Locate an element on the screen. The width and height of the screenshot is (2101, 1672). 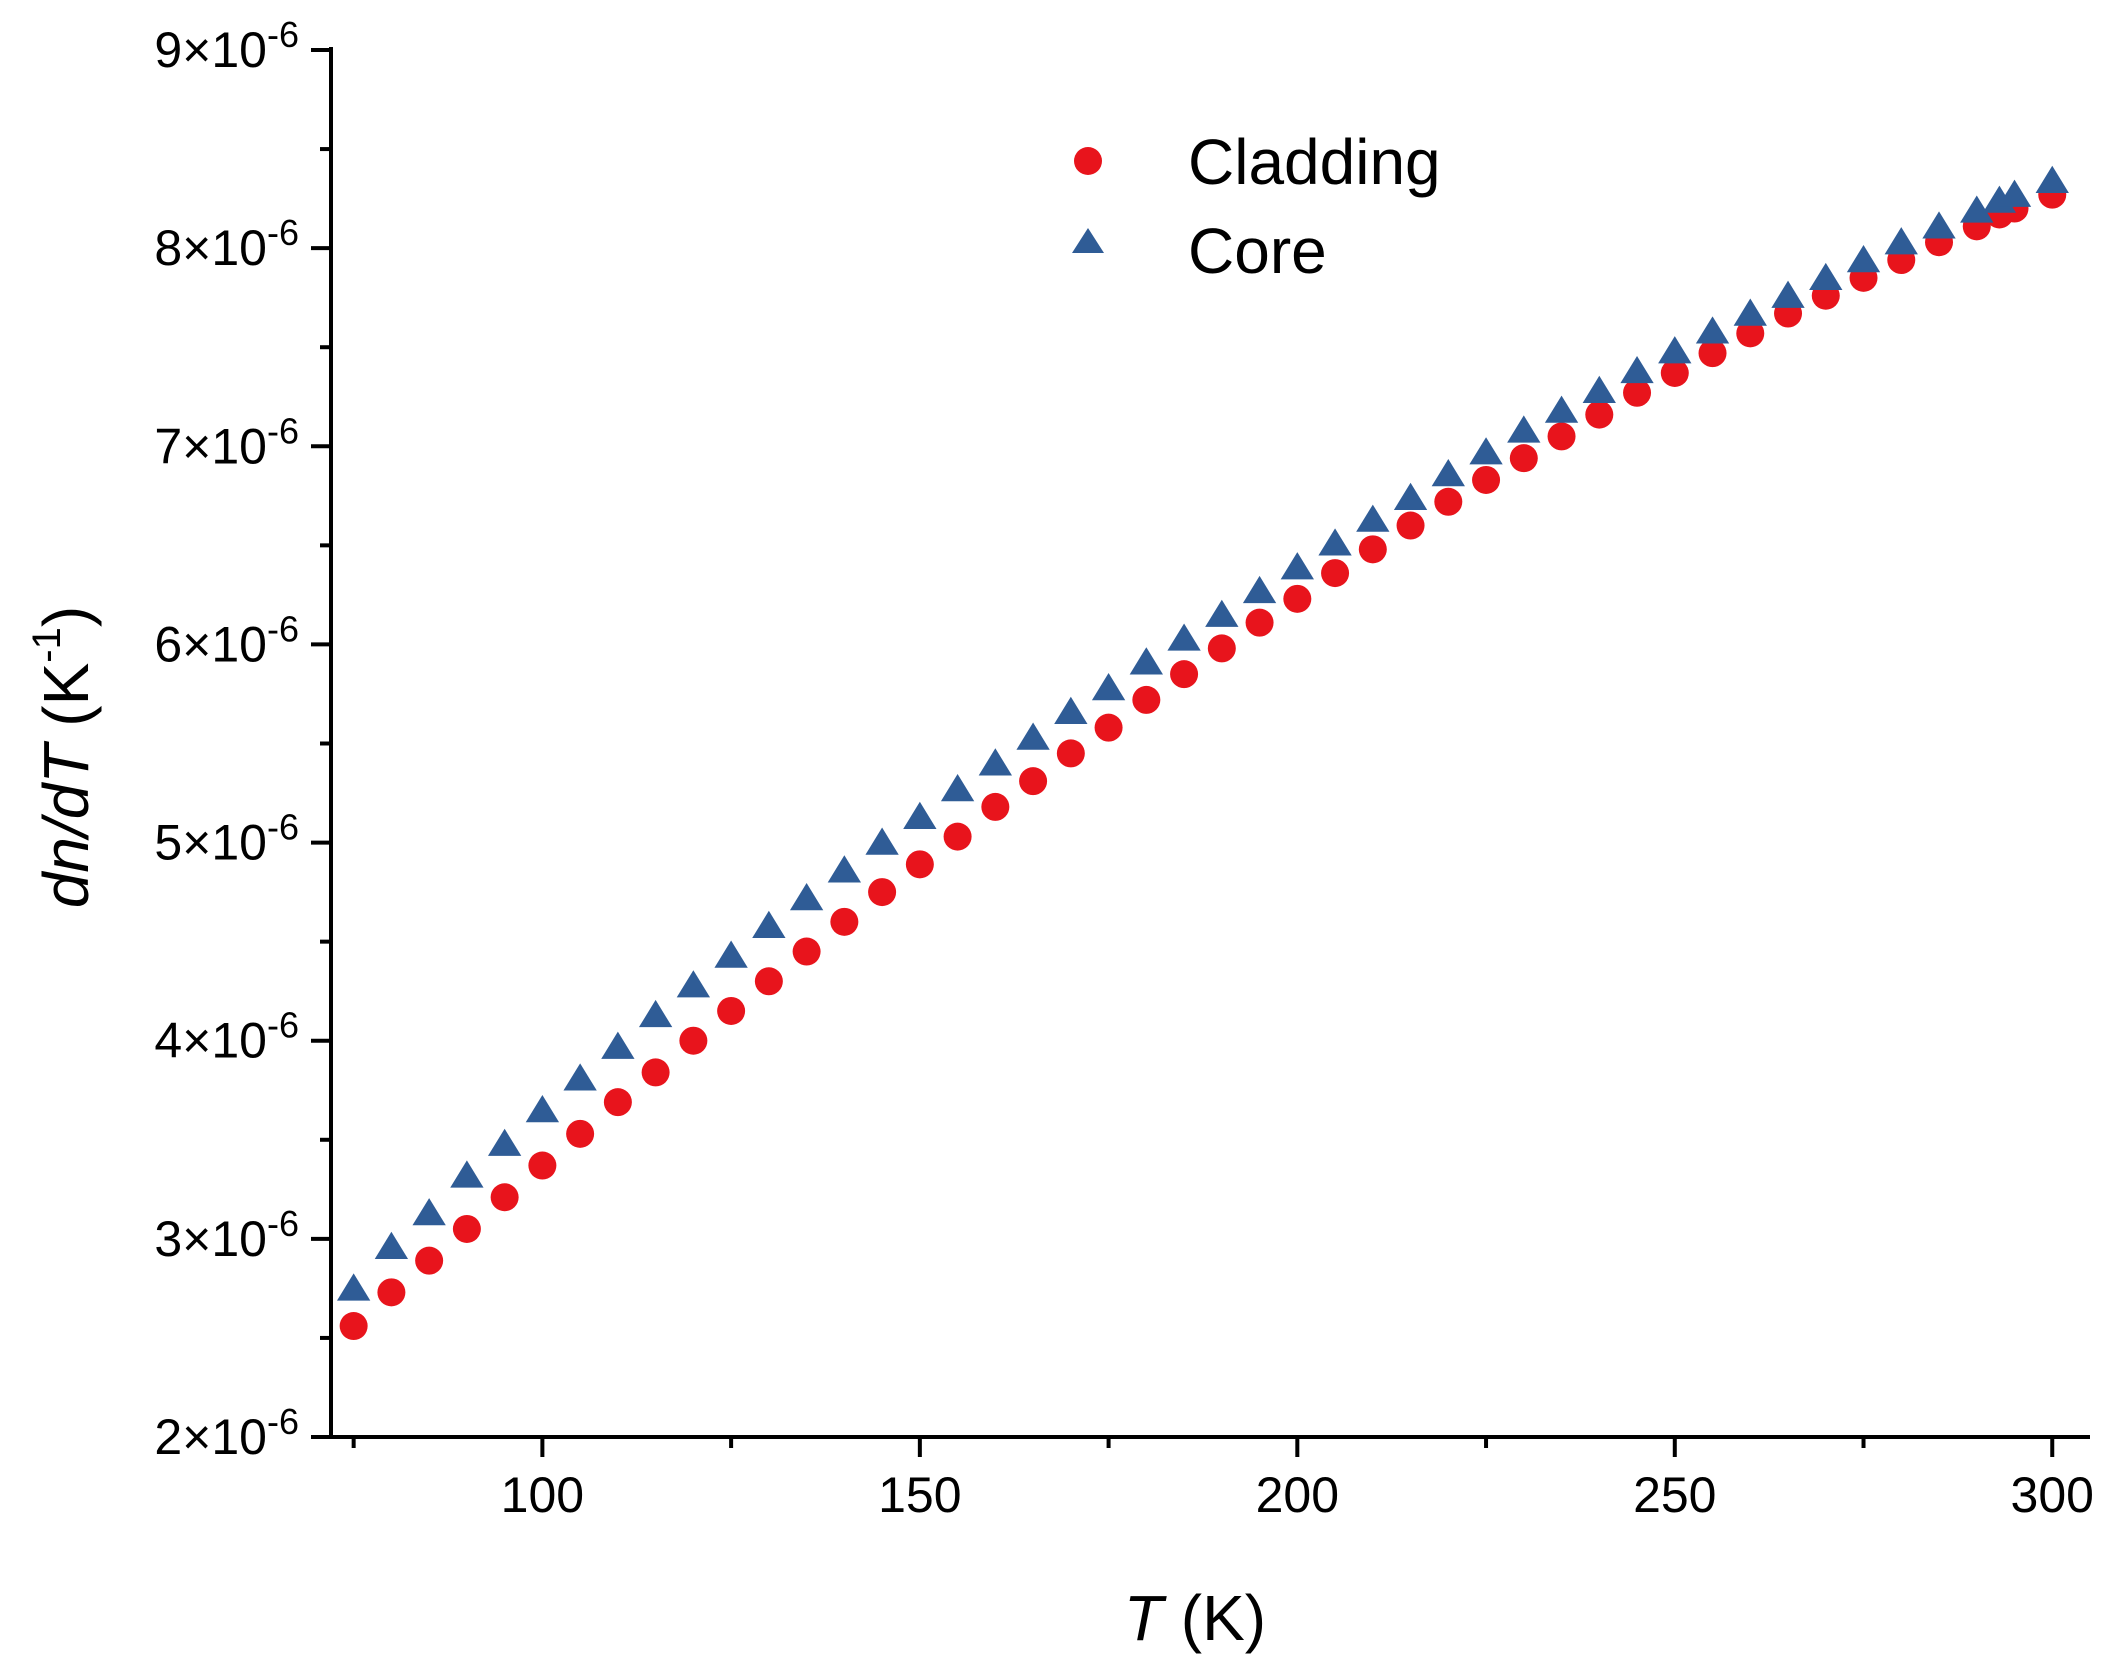
y-axis-unit-superscript: -1 is located at coordinates (47, 645).